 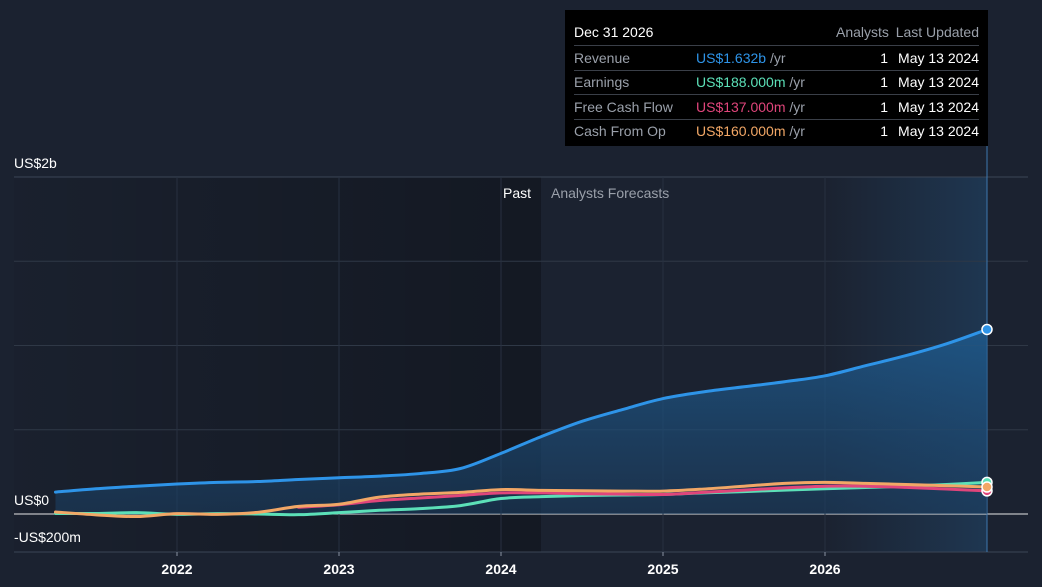 I want to click on cash-from-op-line, so click(x=521, y=499).